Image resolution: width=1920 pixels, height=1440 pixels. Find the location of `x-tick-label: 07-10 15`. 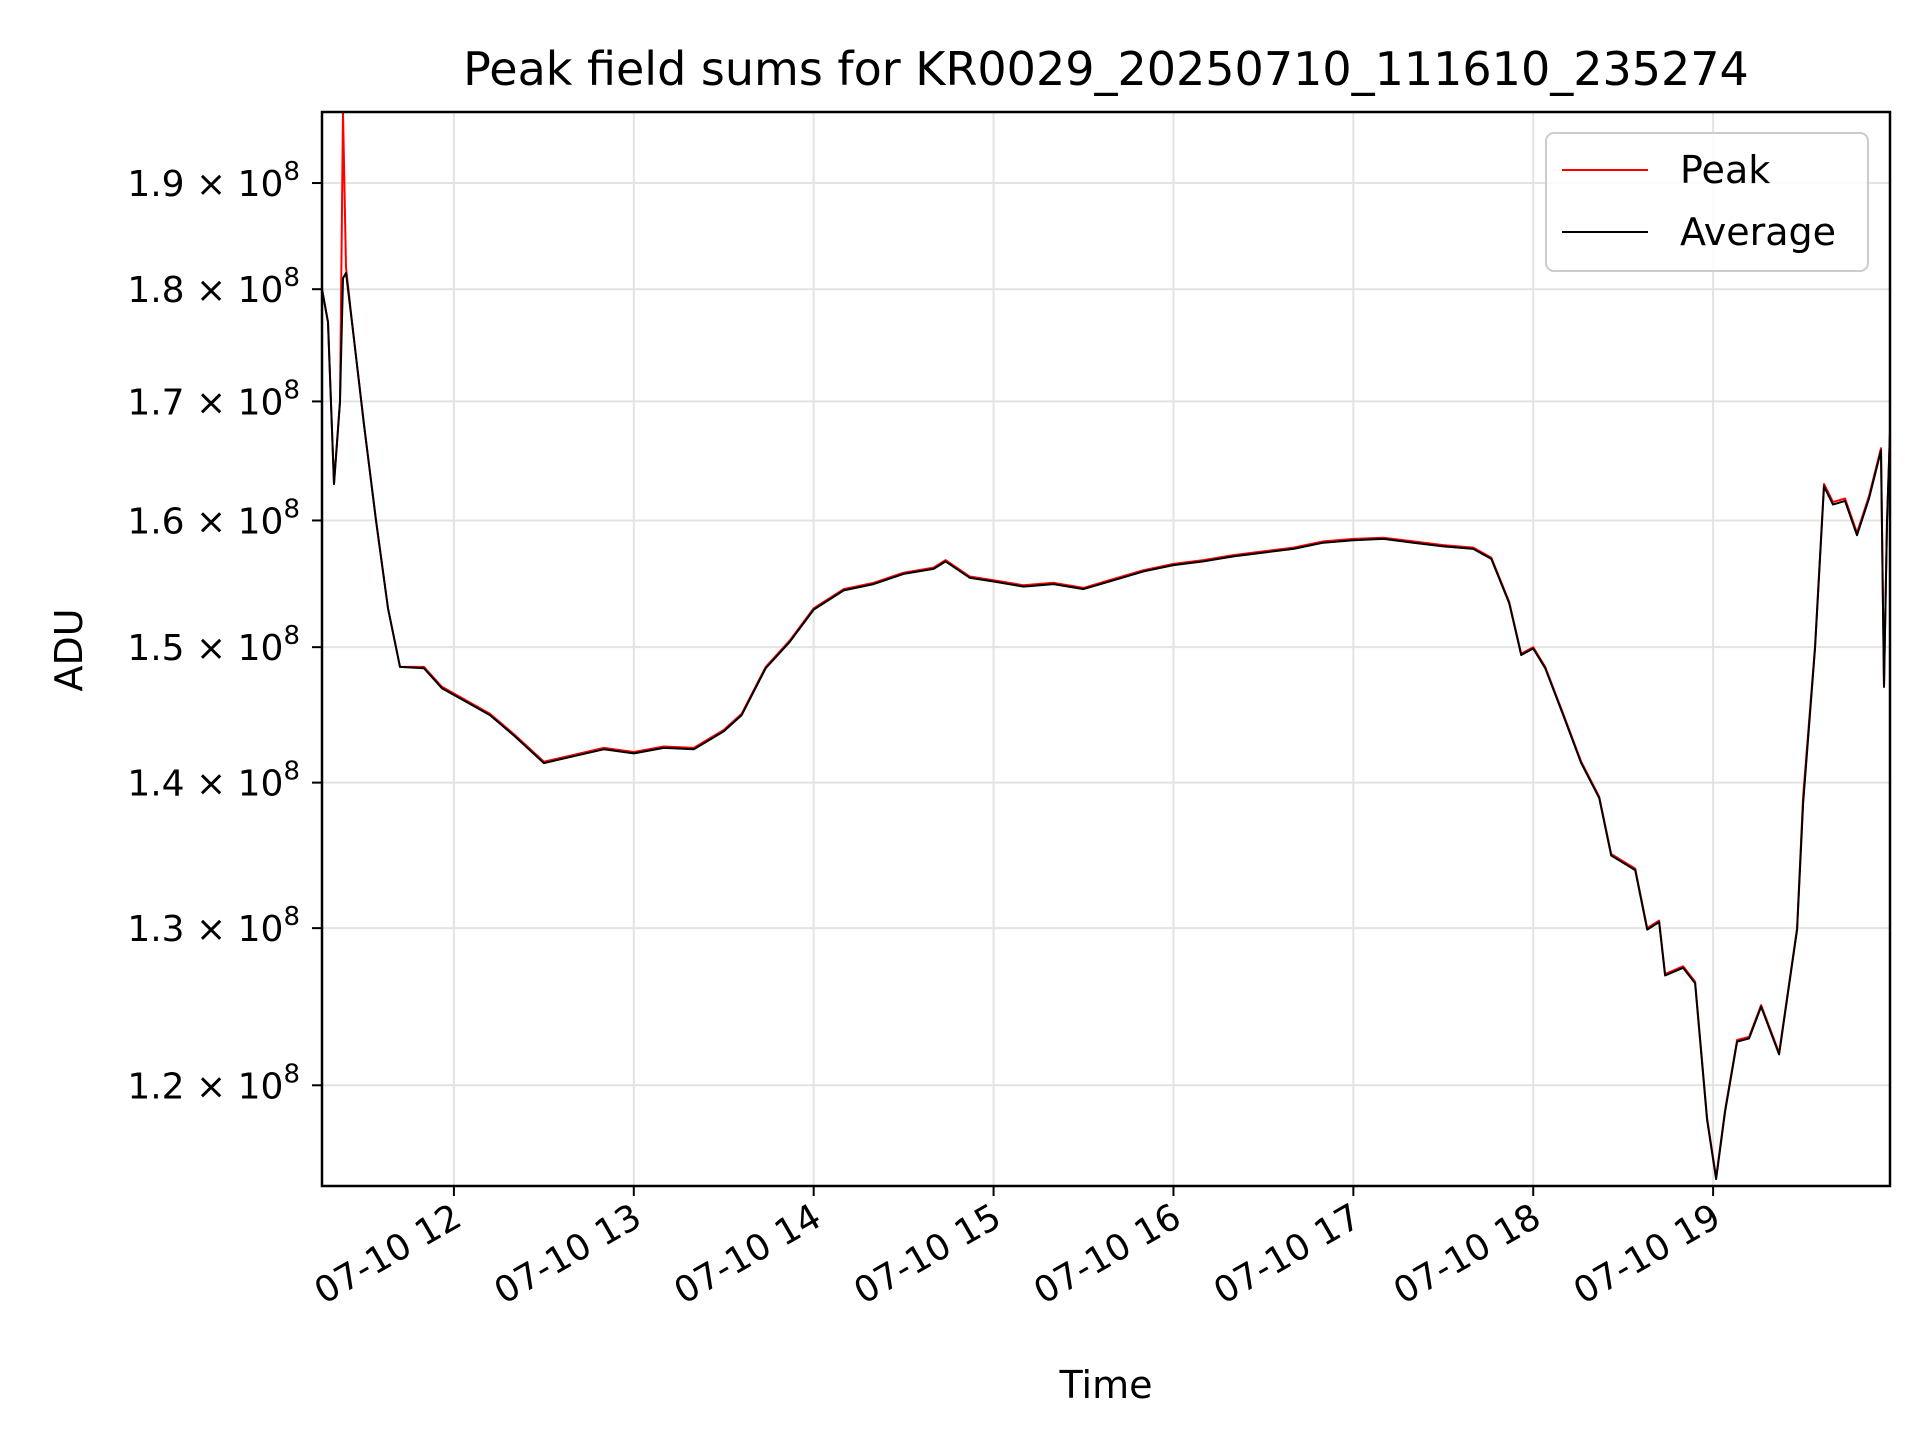

x-tick-label: 07-10 15 is located at coordinates (927, 1254).